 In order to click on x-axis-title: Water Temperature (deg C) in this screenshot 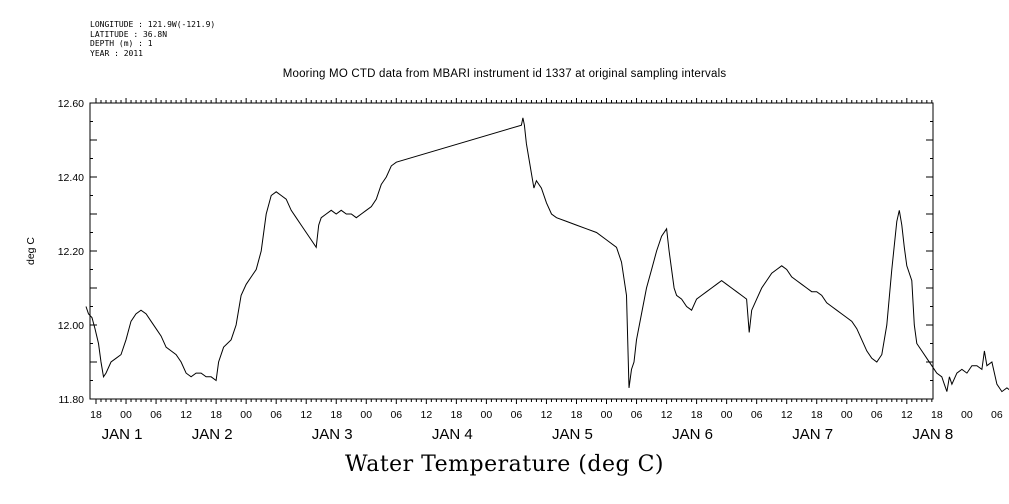, I will do `click(504, 464)`.